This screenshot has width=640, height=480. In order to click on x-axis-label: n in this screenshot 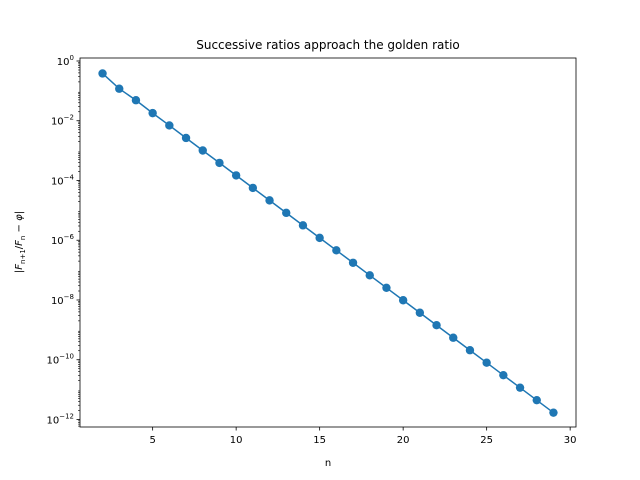, I will do `click(328, 463)`.